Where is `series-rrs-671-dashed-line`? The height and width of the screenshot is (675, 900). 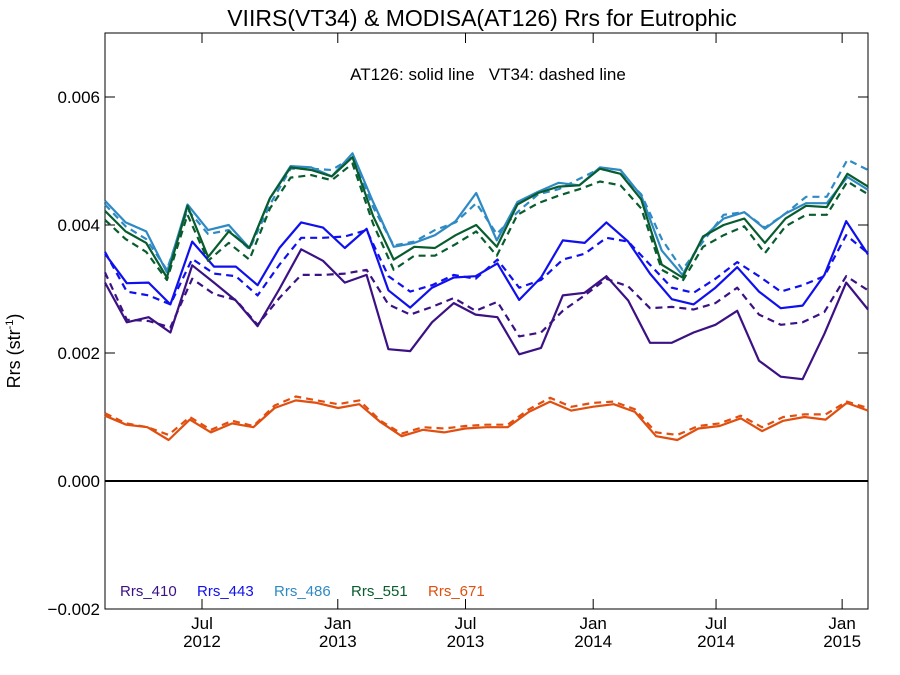
series-rrs-671-dashed-line is located at coordinates (486, 415).